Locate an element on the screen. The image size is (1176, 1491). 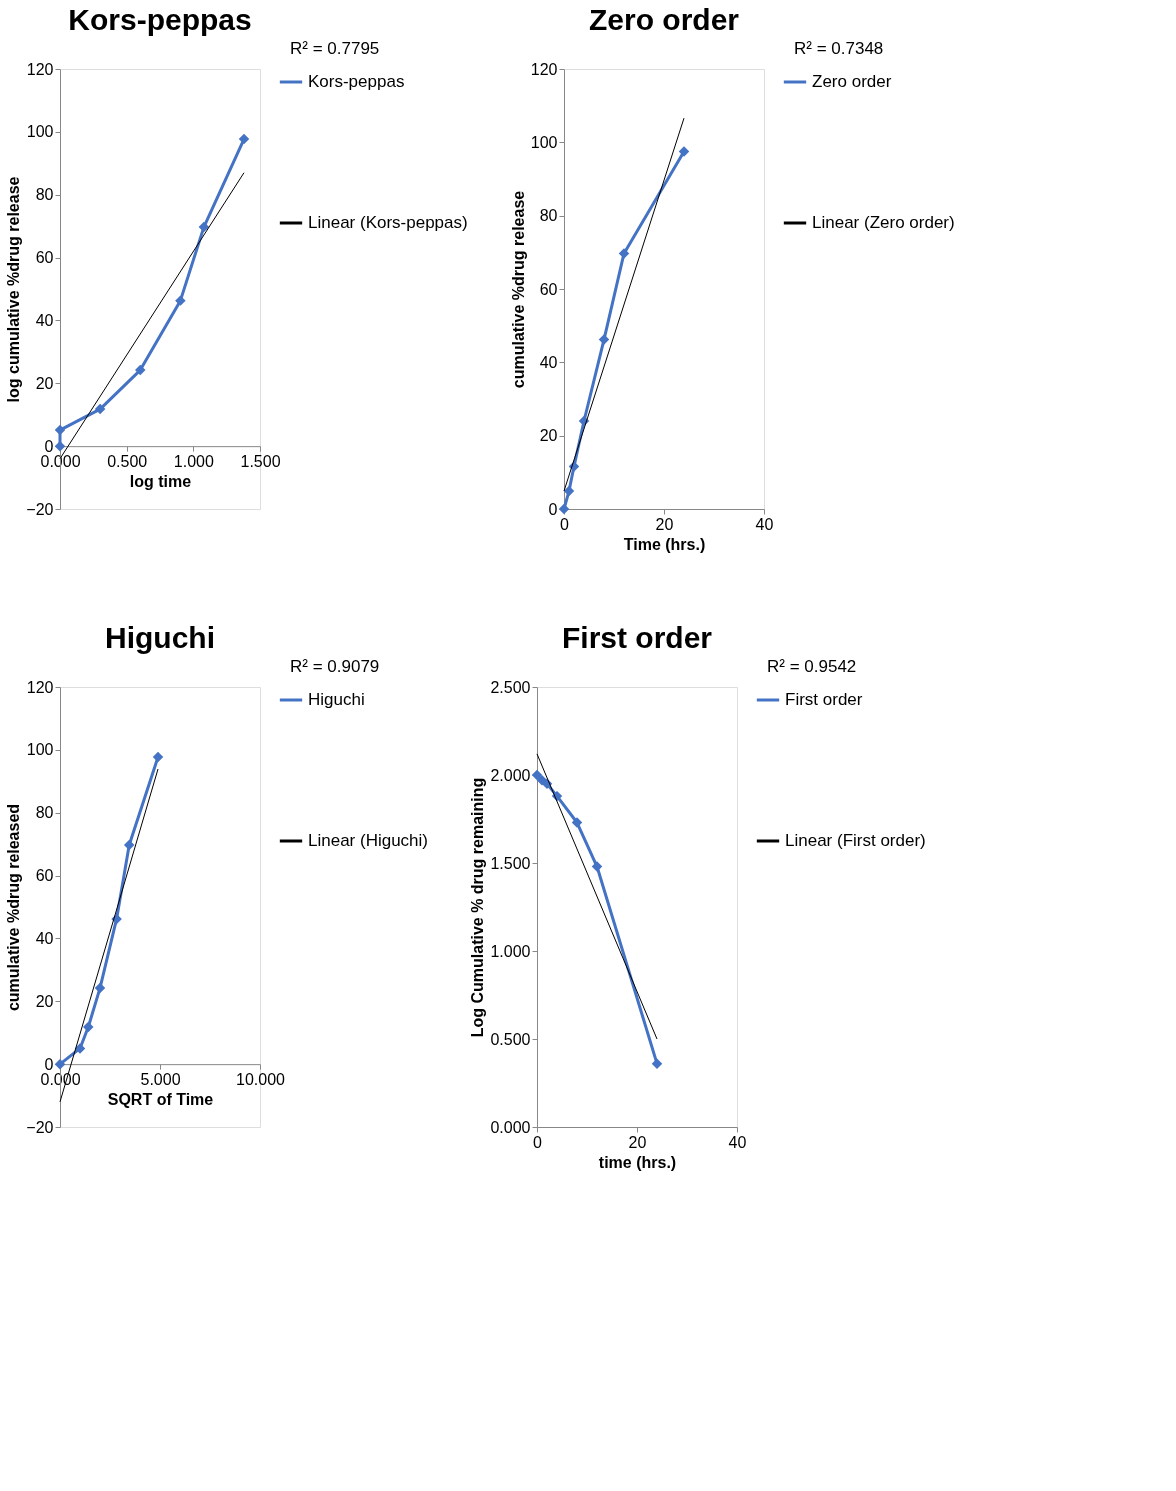
x-tick-label: 10.000 is located at coordinates (261, 1079).